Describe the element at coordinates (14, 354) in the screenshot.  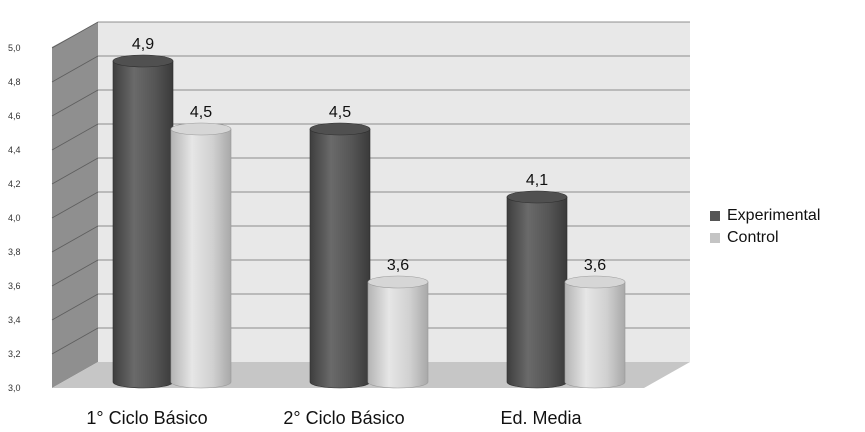
I see `y-tick-label: 3,2` at that location.